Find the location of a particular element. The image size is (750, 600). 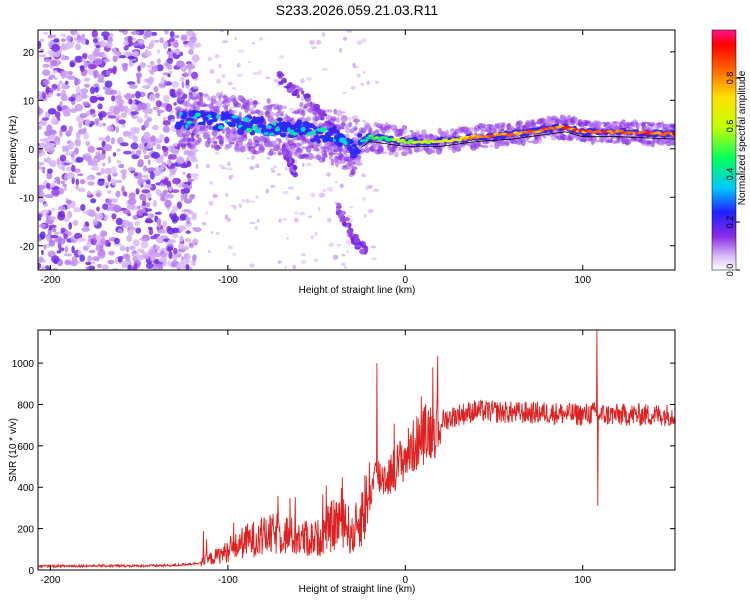

colorbar-tick-label: 0.6 is located at coordinates (730, 126).